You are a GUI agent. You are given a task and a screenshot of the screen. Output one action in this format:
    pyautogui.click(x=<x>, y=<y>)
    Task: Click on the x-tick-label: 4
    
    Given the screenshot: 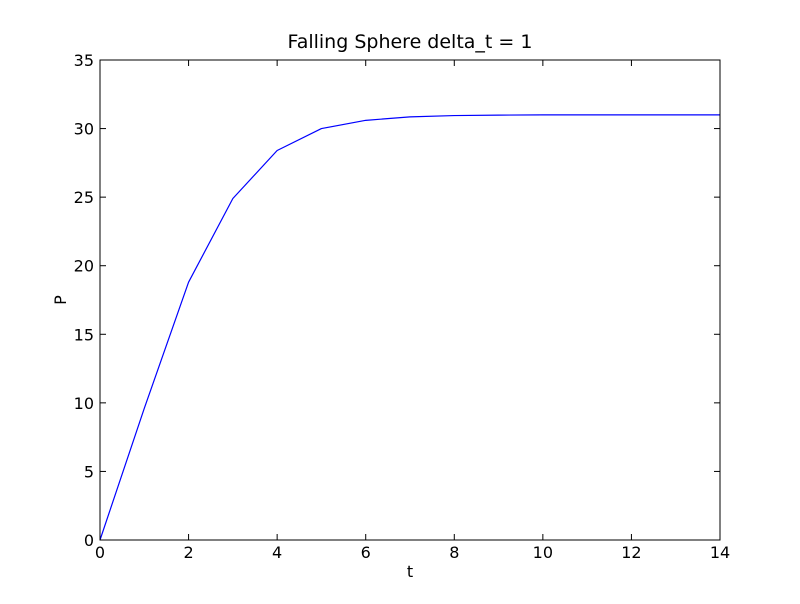 What is the action you would take?
    pyautogui.click(x=277, y=552)
    